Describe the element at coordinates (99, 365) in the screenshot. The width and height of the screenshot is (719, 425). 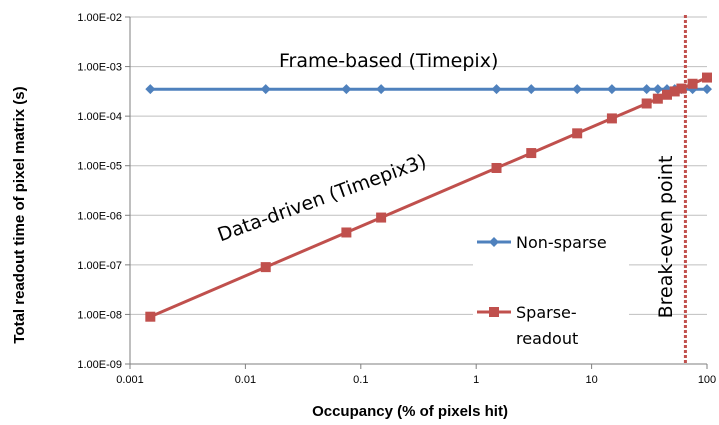
I see `y-tick-label-0: 1.00E-09` at that location.